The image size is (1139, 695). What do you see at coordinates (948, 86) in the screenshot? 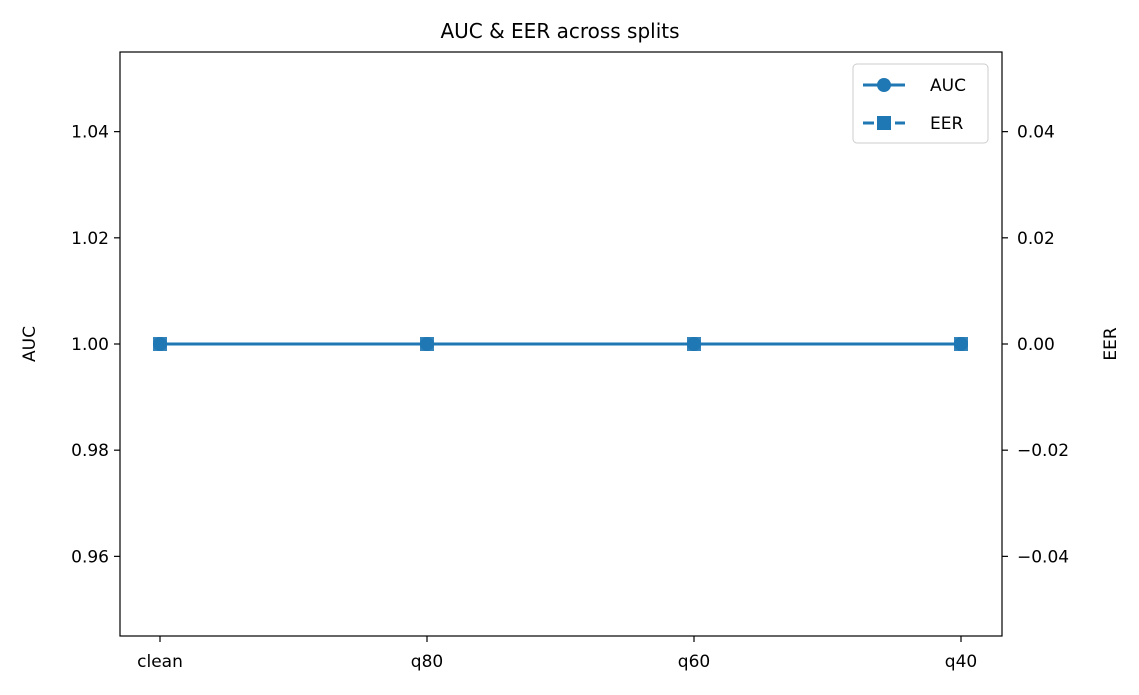
I see `legend-label: AUC` at bounding box center [948, 86].